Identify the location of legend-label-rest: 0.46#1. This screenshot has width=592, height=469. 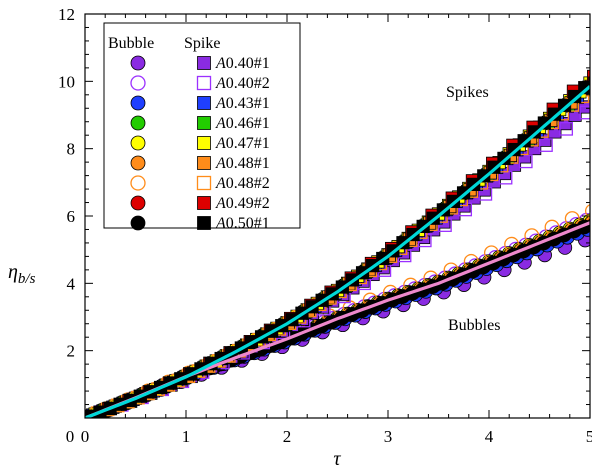
(248, 123).